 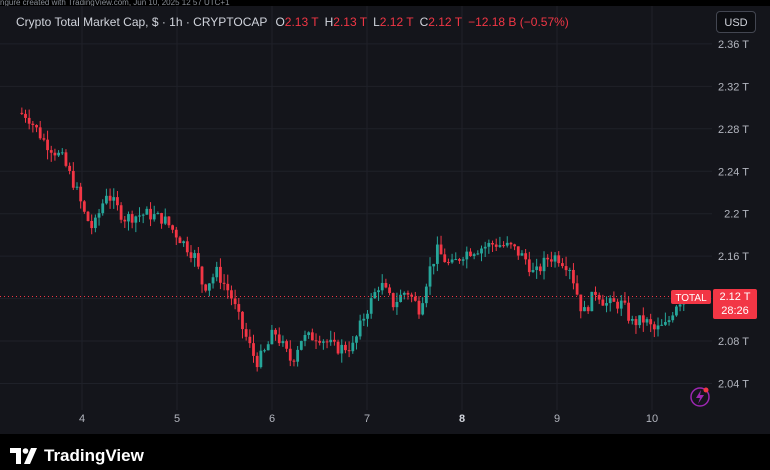 I want to click on change-value: −12.18 B (−0.57%), so click(x=518, y=22).